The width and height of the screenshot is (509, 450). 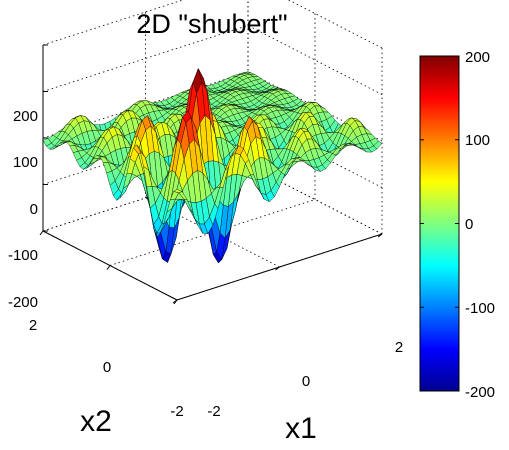 What do you see at coordinates (96, 421) in the screenshot?
I see `y-axis-label: x2` at bounding box center [96, 421].